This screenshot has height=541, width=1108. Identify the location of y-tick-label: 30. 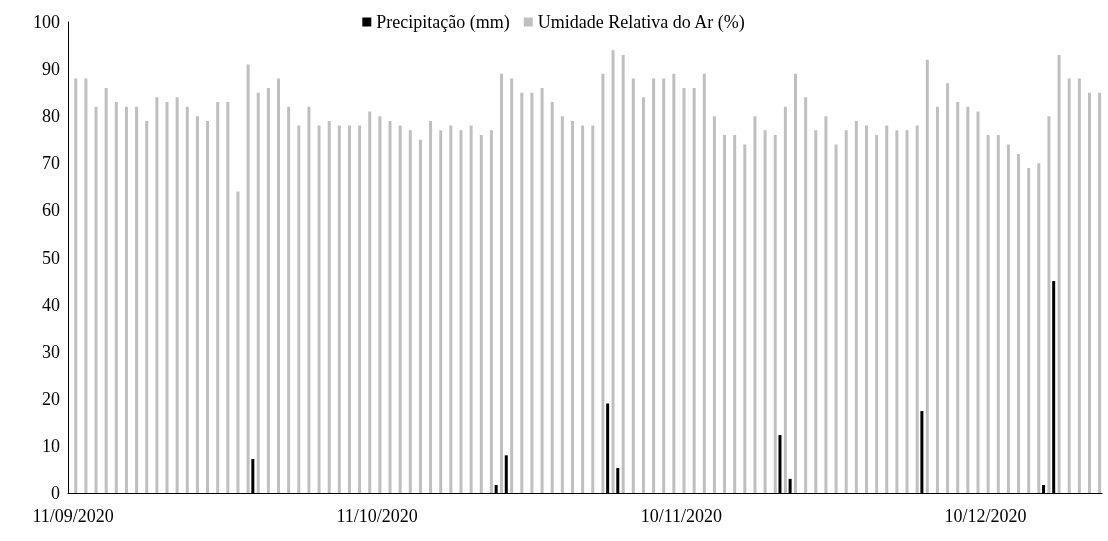
(51, 351).